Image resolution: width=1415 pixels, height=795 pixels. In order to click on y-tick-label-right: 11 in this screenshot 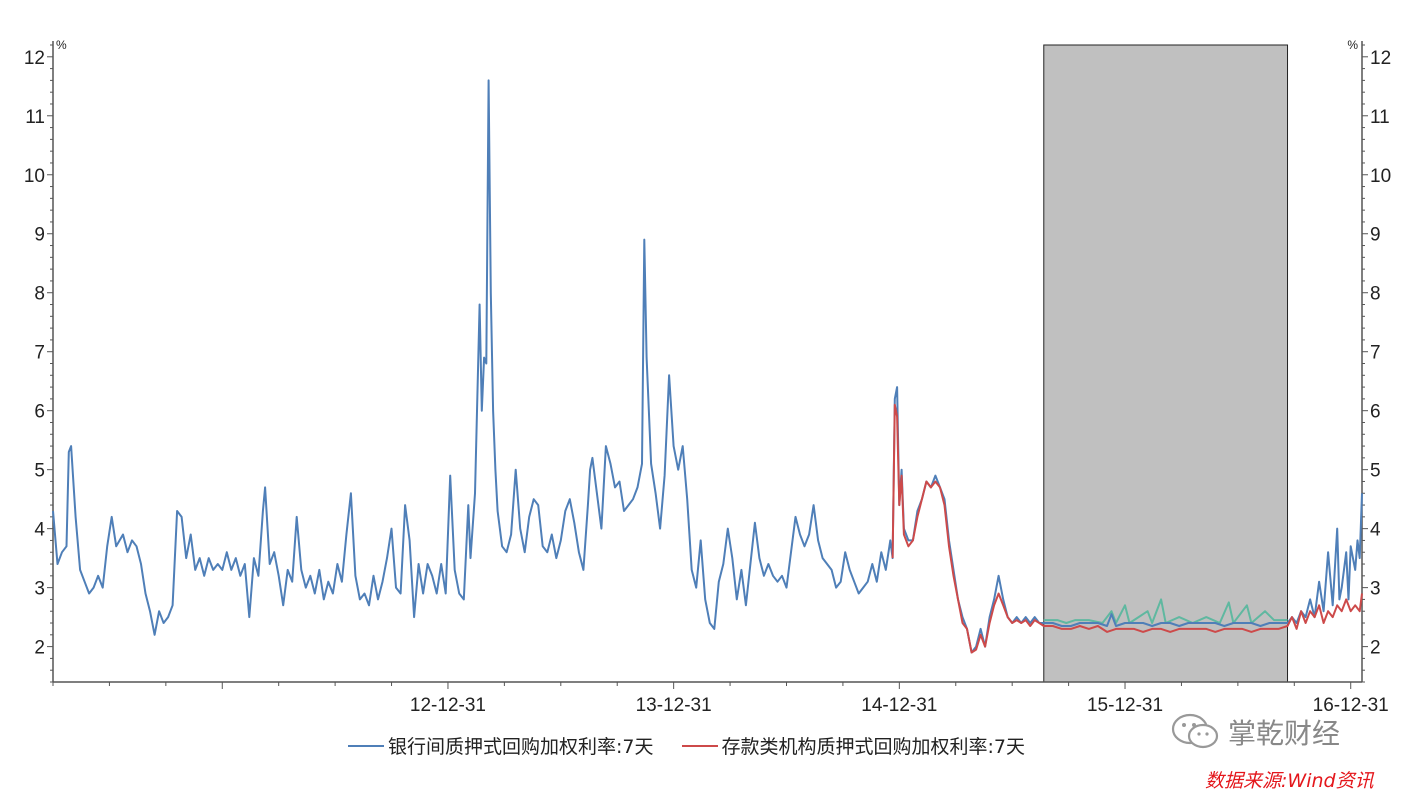, I will do `click(1380, 117)`.